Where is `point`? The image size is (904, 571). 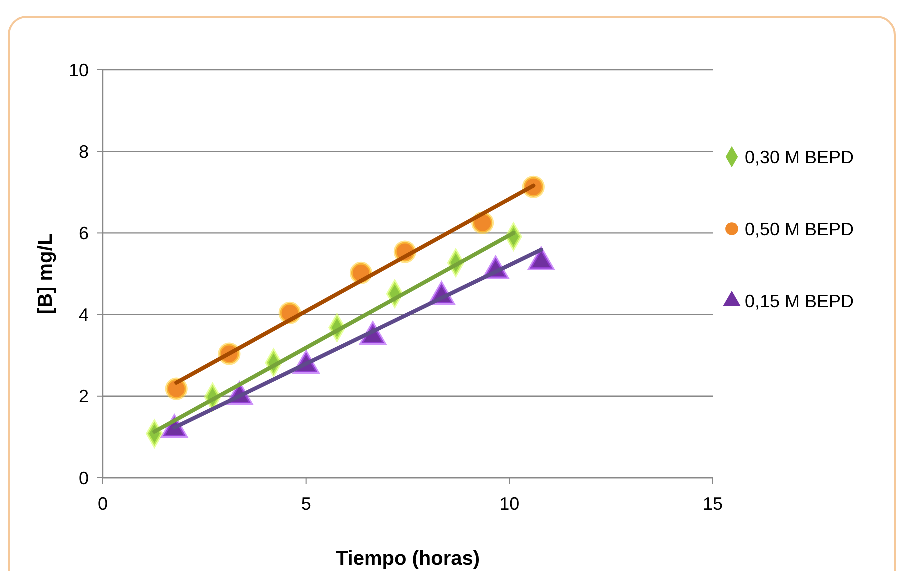 point is located at coordinates (176, 389).